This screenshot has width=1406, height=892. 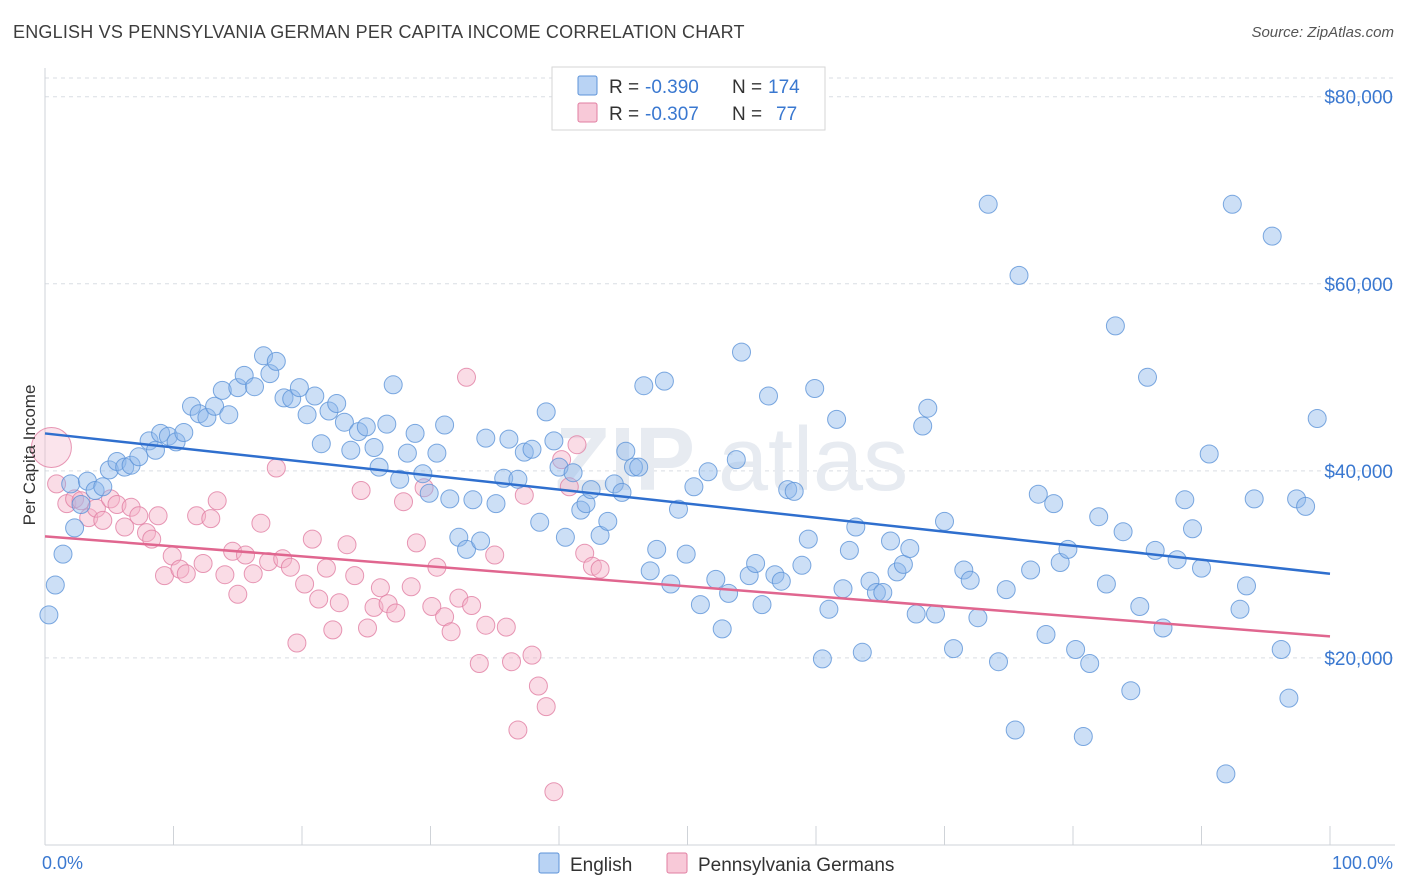 I want to click on y-tick-label-1: $40,000, so click(x=1358, y=472).